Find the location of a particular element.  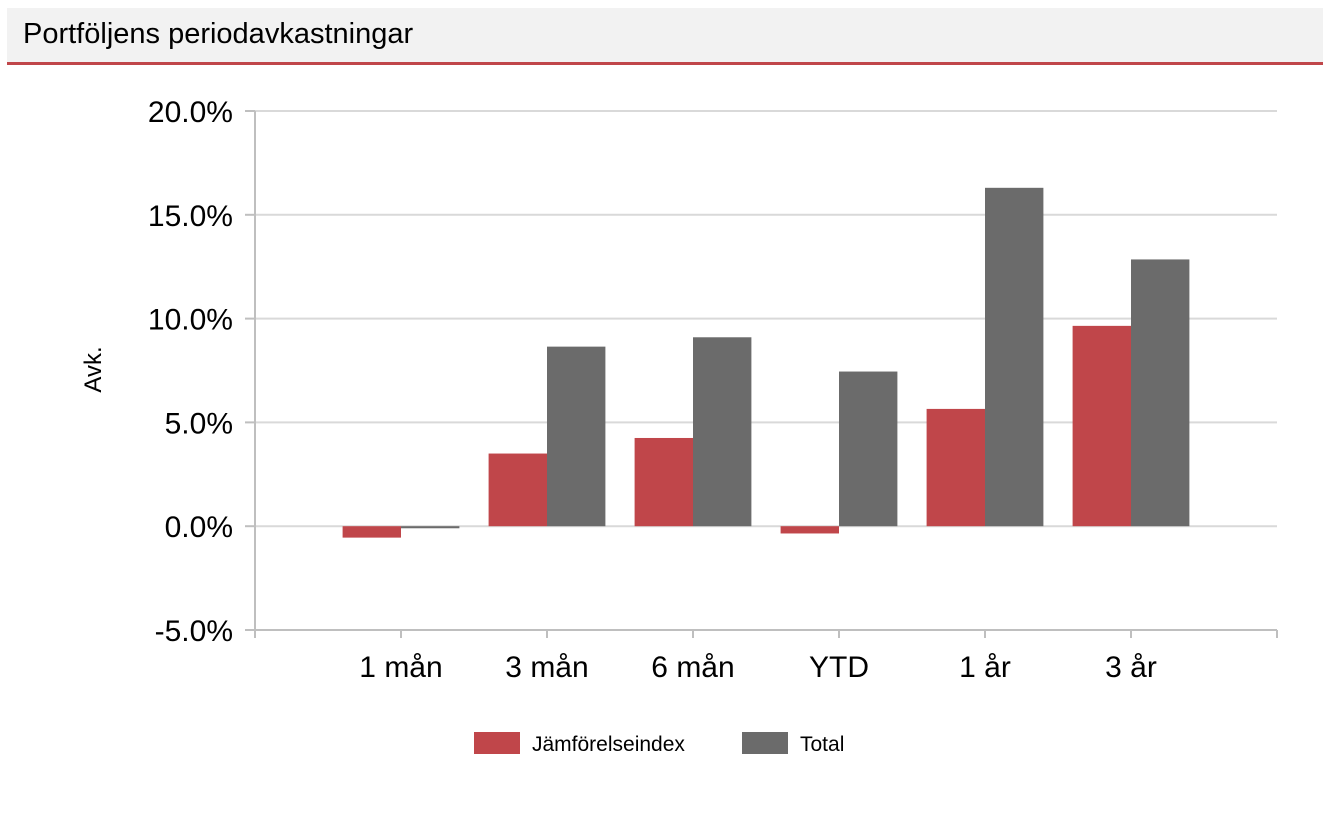

panel-header: Portföljens periodavkastningar is located at coordinates (665, 36).